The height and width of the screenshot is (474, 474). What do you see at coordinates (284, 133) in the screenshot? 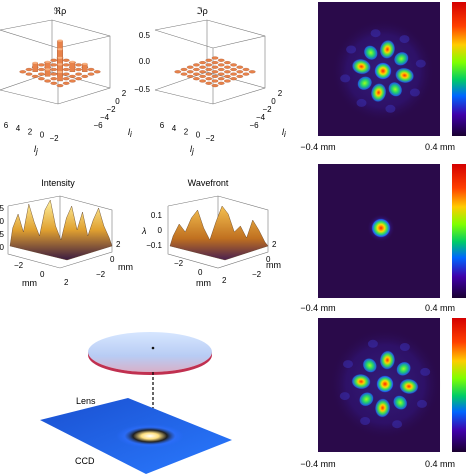
I see `imag-li-label: li` at bounding box center [284, 133].